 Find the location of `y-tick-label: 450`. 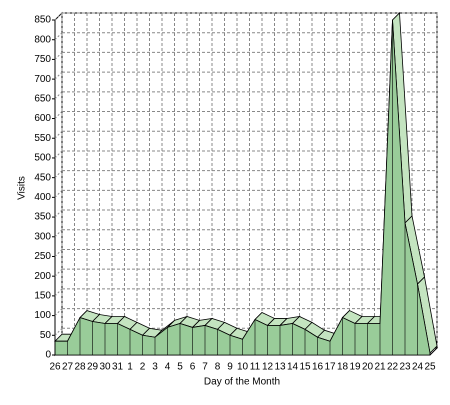

y-tick-label: 450 is located at coordinates (42, 177).